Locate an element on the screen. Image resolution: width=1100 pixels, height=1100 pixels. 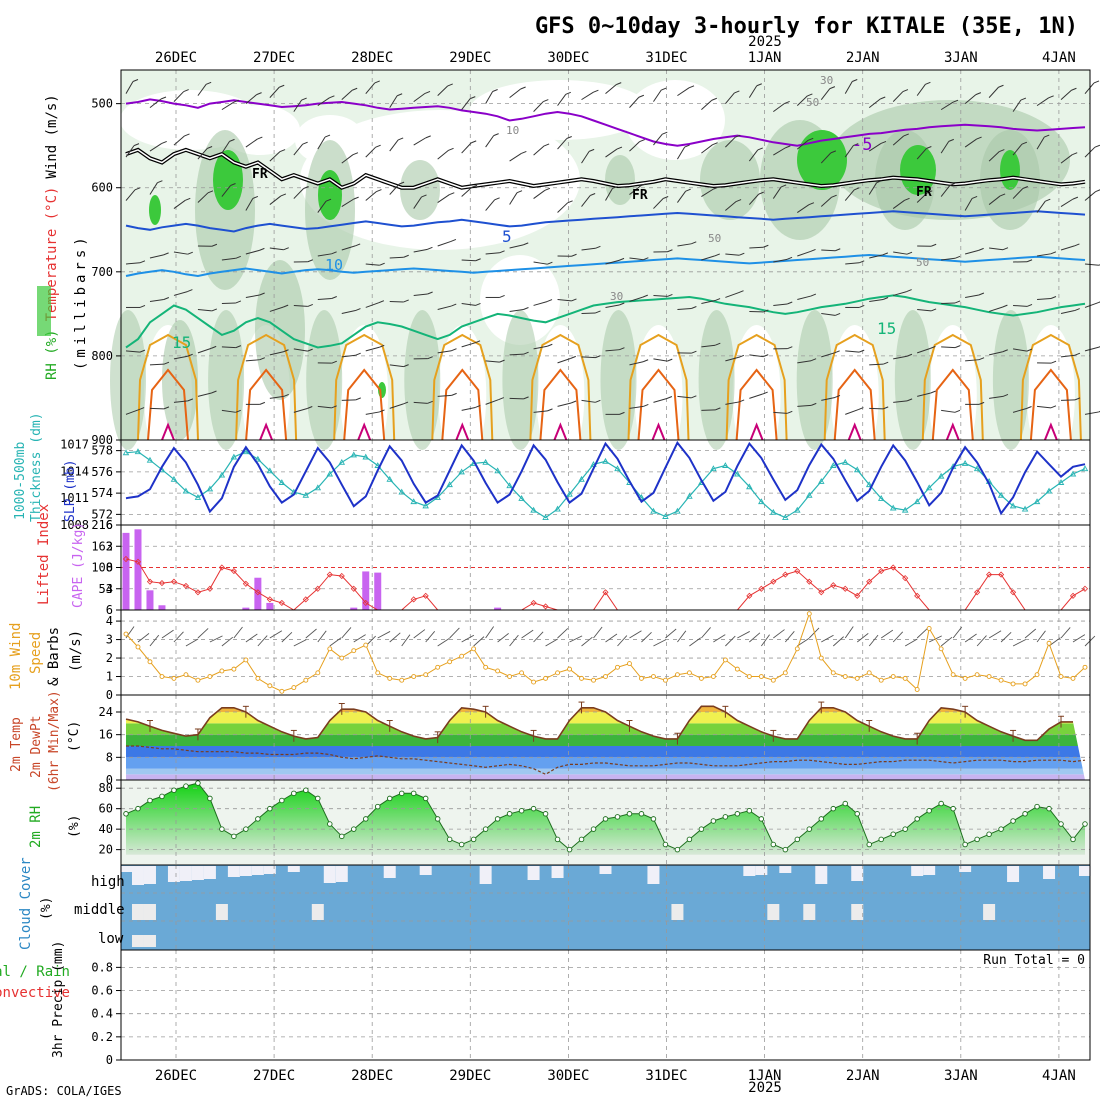
top-date-tick: 1JAN is located at coordinates (765, 58).